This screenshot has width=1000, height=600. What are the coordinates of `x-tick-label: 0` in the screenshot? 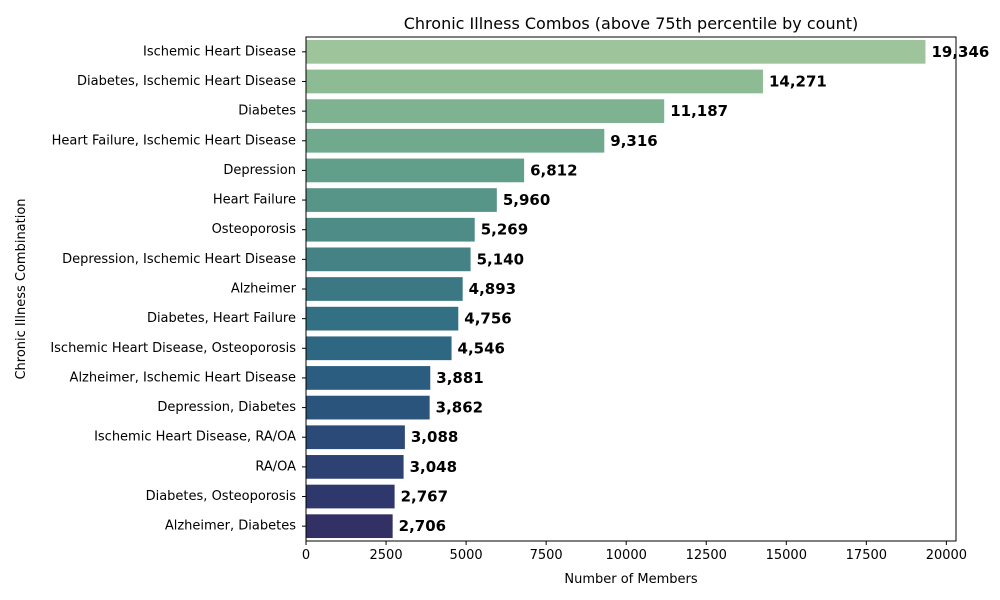 It's located at (306, 555).